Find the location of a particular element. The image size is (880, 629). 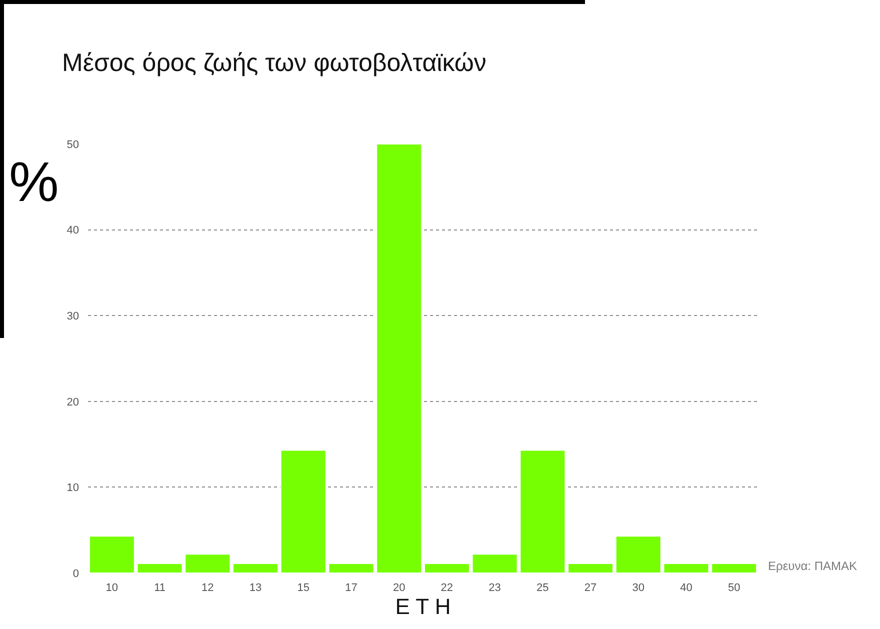

x-tick-label: 40 is located at coordinates (686, 588).